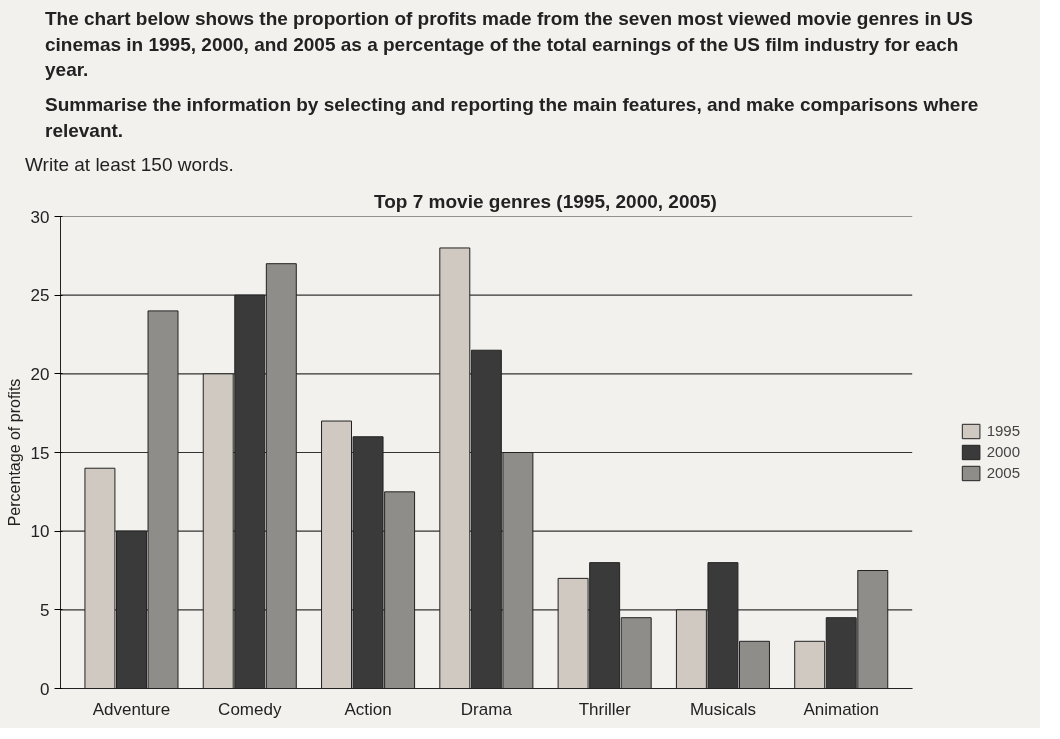  I want to click on text: Write at least 150 words., so click(129, 165).